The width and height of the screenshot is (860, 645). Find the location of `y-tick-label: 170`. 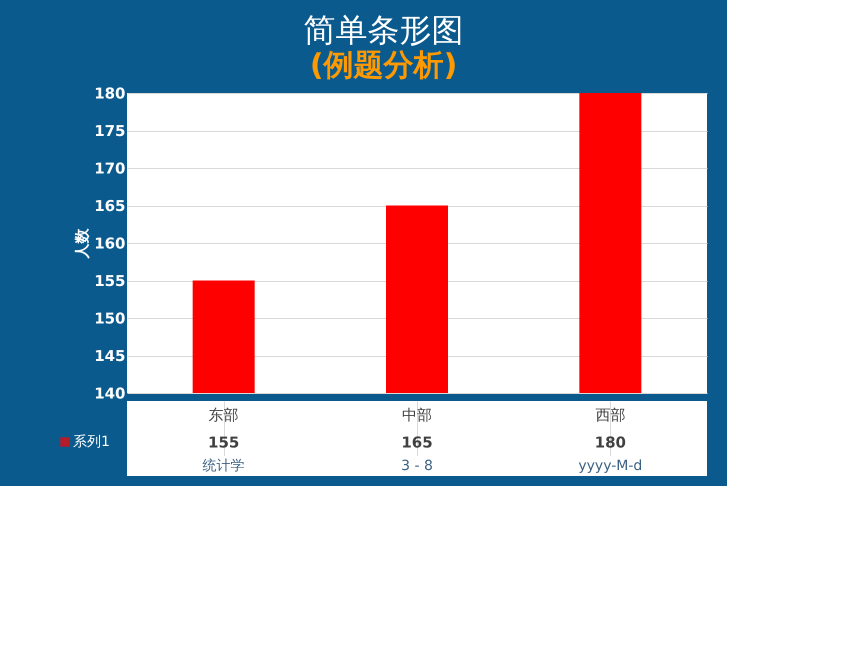

y-tick-label: 170 is located at coordinates (110, 169).